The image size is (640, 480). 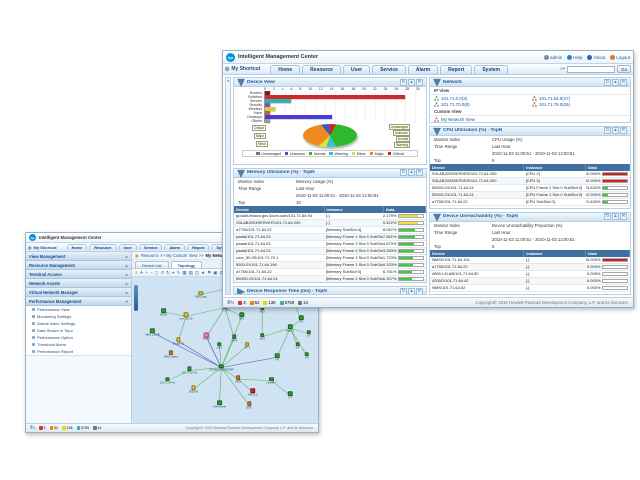 I want to click on table-row: 4800 L2LAB/101.71.64.50 [-] 0.000%, so click(x=530, y=274).